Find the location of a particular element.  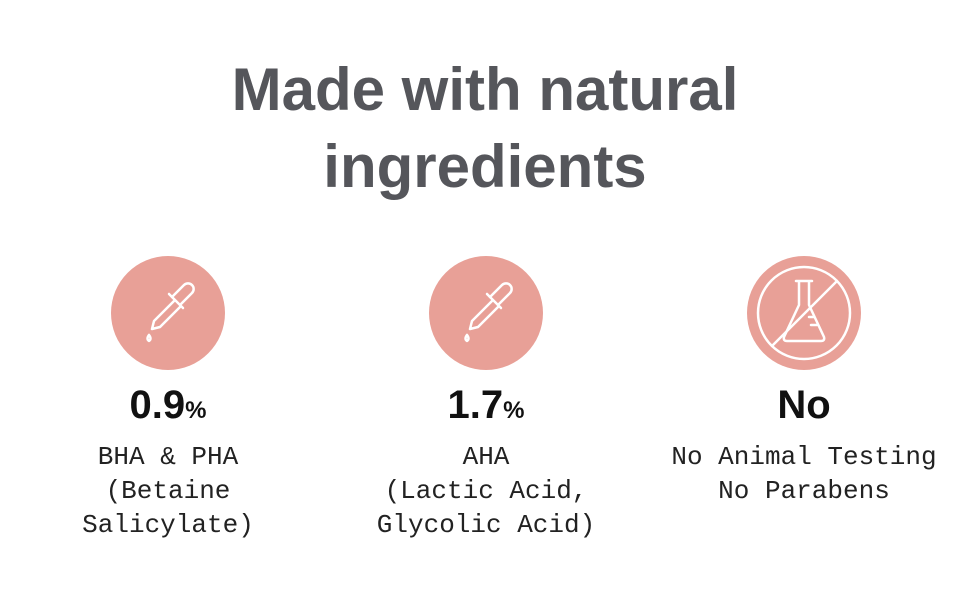

item-description: No Animal Testing No Parabens is located at coordinates (804, 474).